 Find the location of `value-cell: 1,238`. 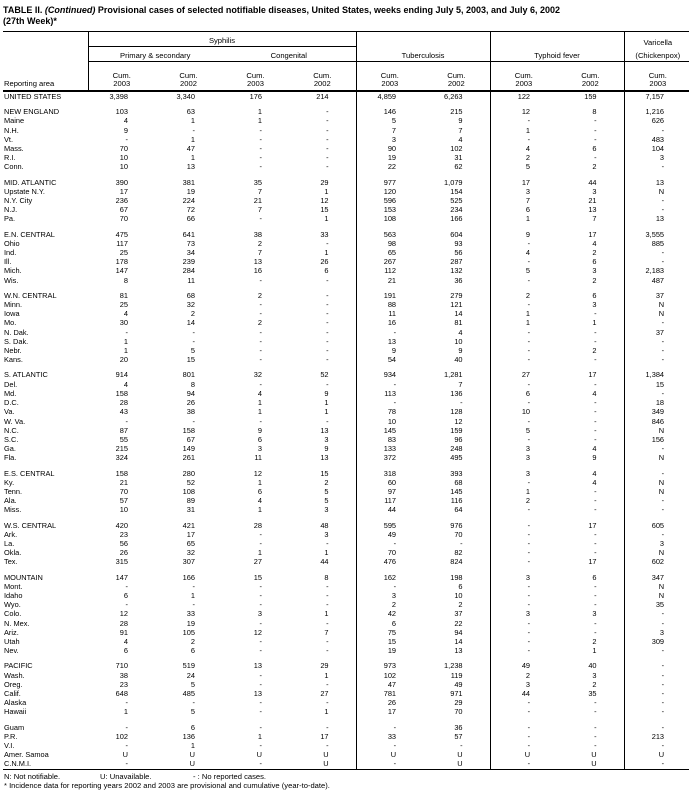

value-cell: 1,238 is located at coordinates (453, 666).